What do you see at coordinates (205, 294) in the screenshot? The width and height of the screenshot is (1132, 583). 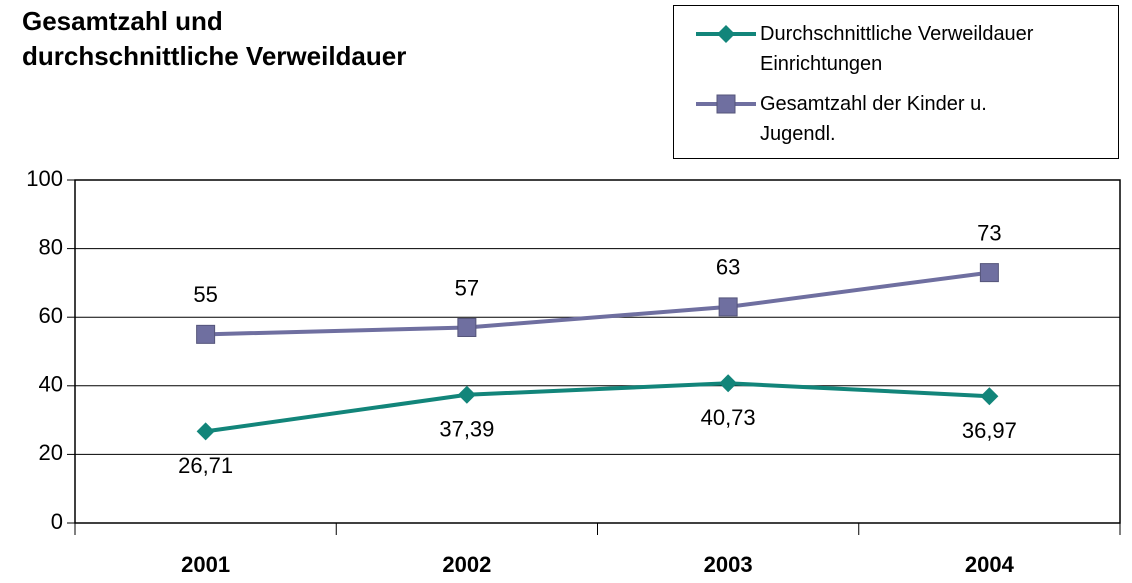 I see `data-label: 55` at bounding box center [205, 294].